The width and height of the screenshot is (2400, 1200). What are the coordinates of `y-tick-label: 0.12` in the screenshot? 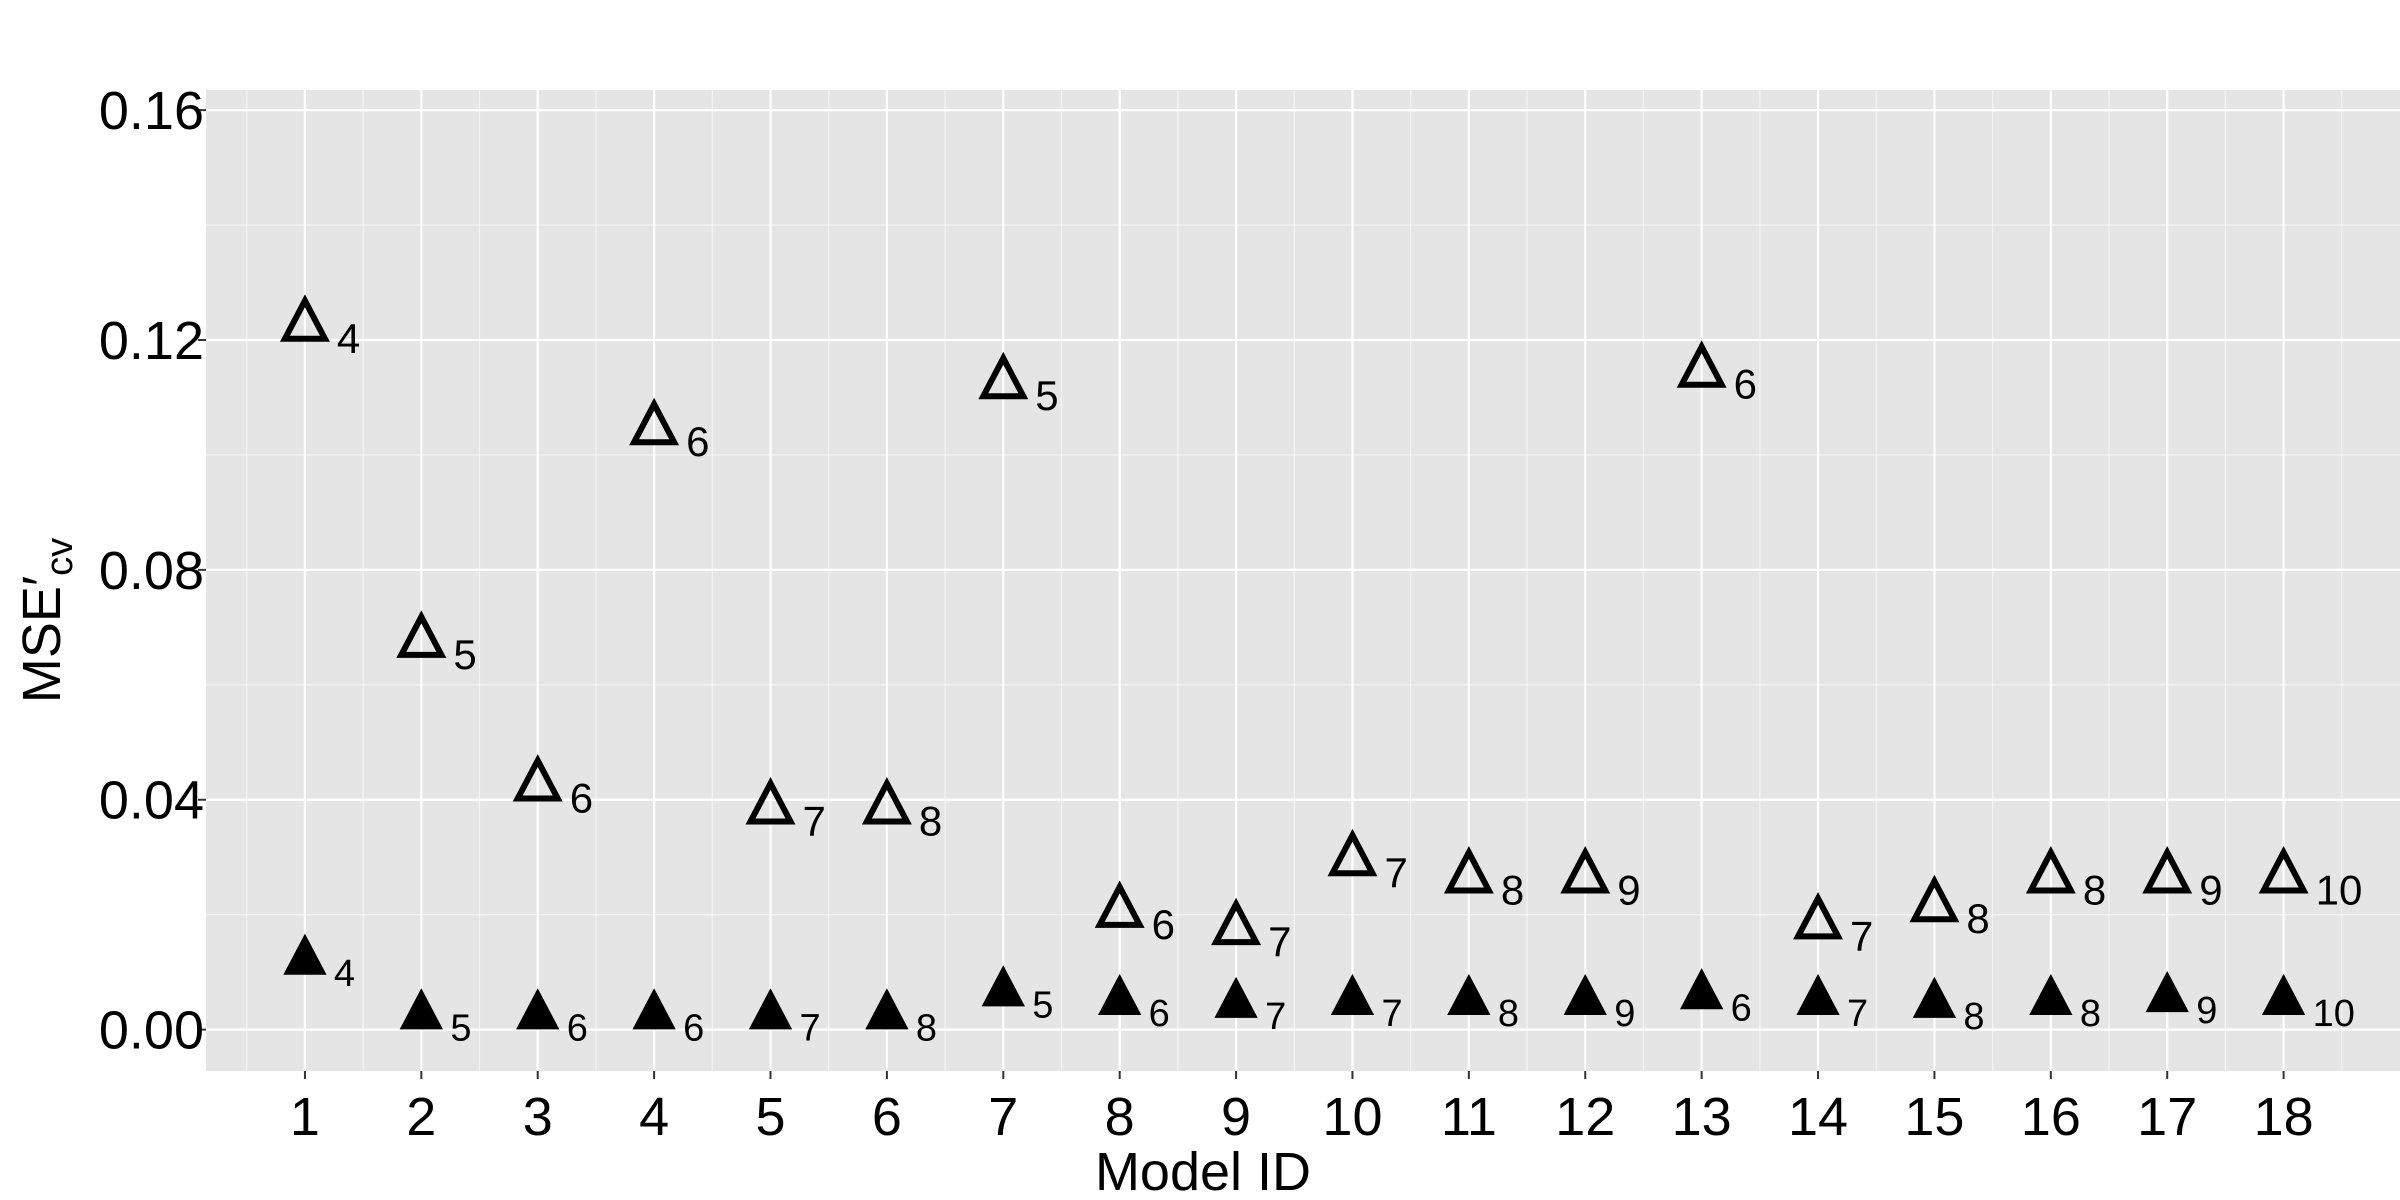 It's located at (151, 341).